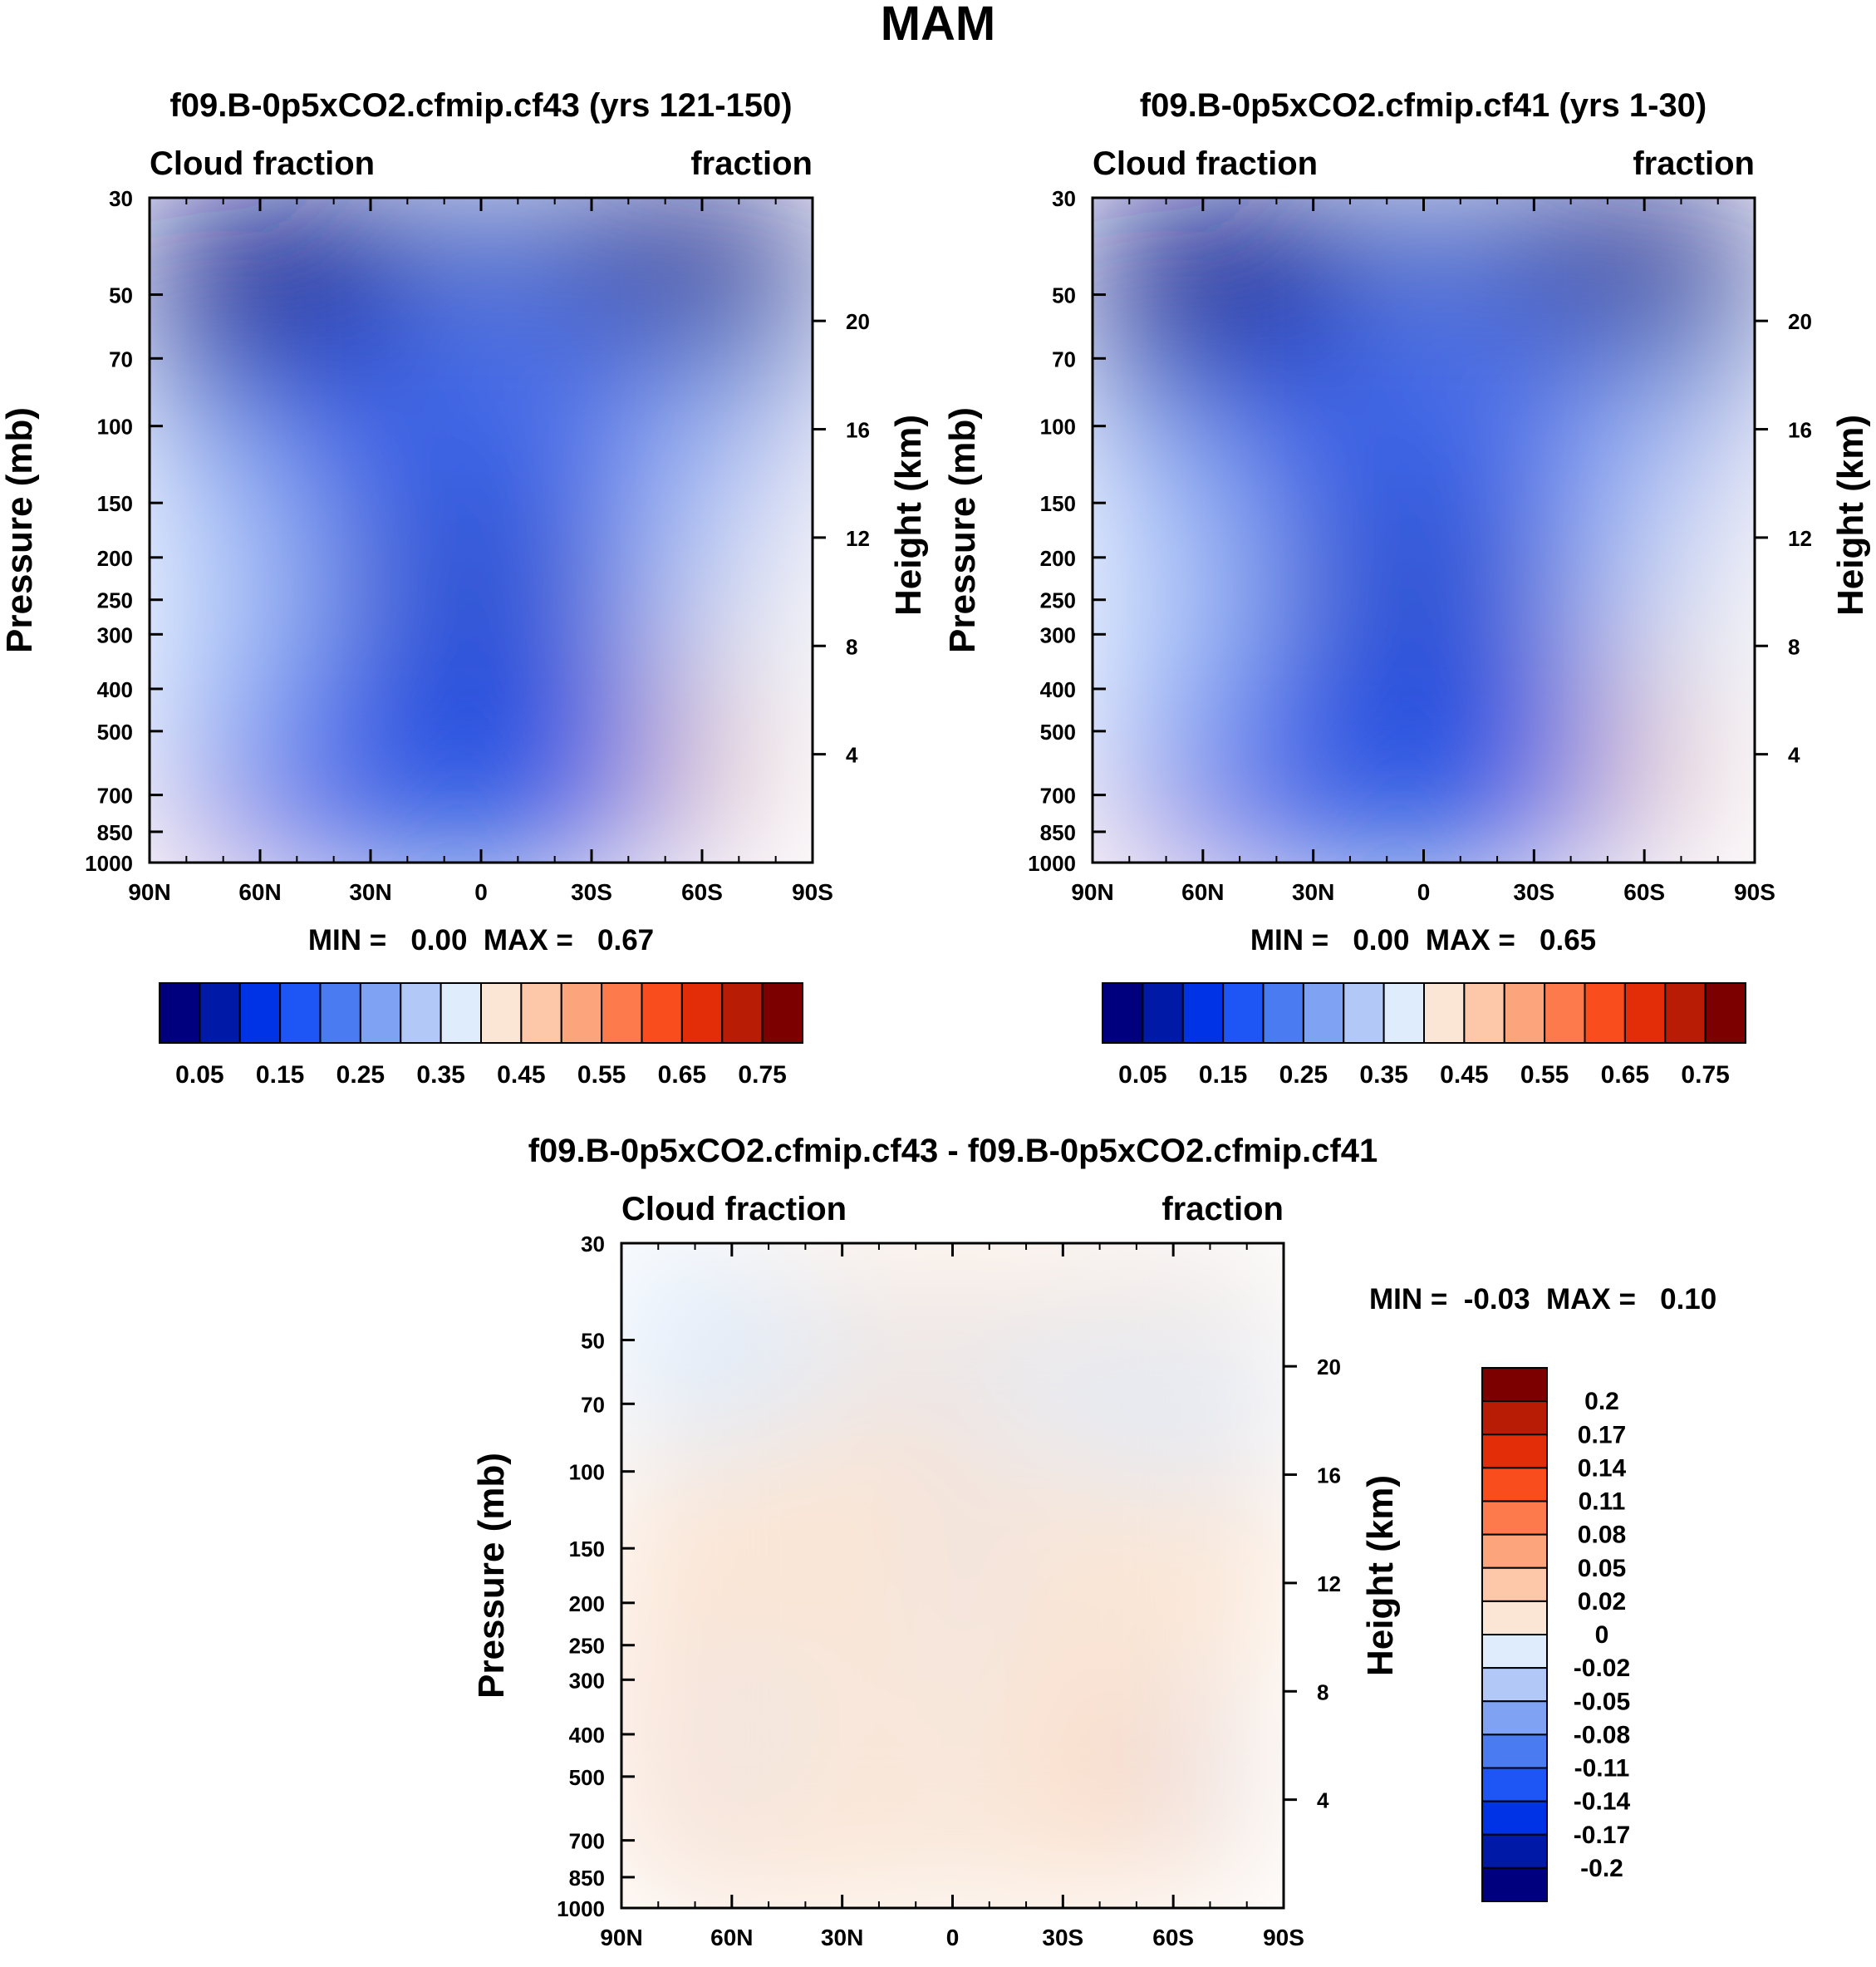  Describe the element at coordinates (751, 163) in the screenshot. I see `right-label: fraction` at that location.